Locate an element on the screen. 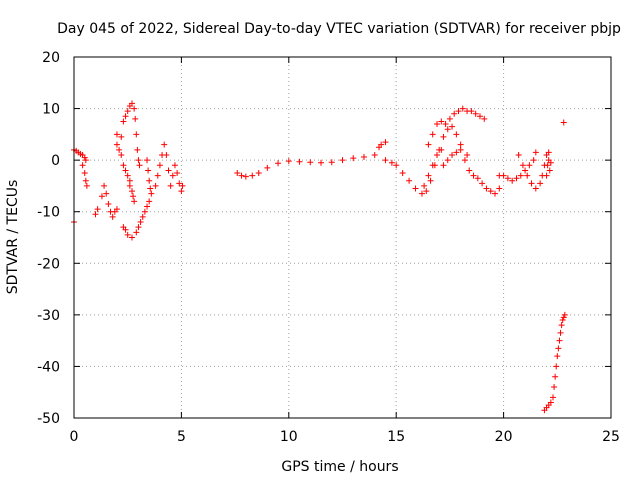 This screenshot has width=640, height=480. x-tick-label: 0 is located at coordinates (74, 437).